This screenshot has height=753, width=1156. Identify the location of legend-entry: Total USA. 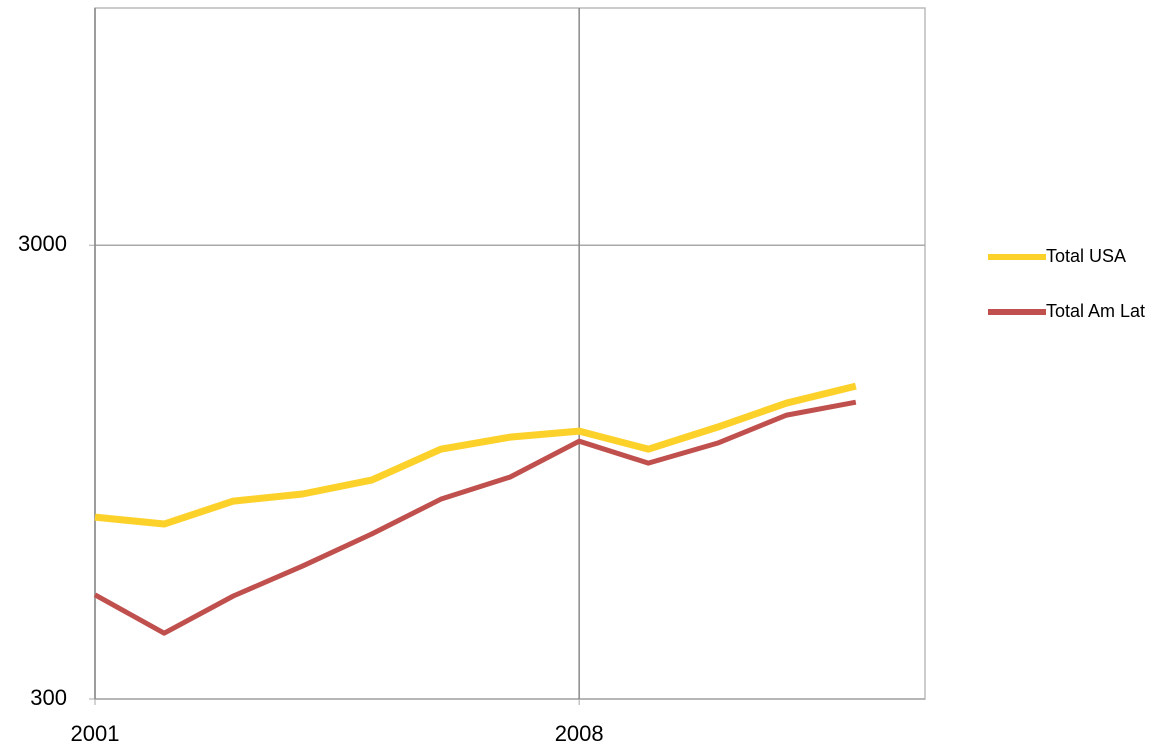
(1070, 256).